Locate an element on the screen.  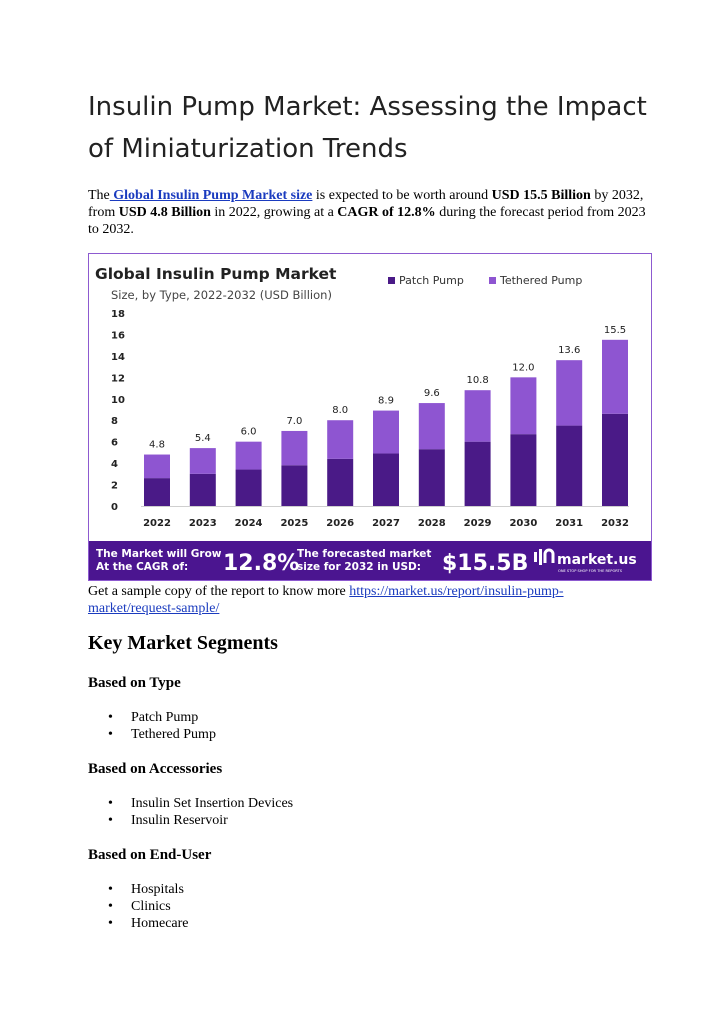
bar-total-label: 10.8 is located at coordinates (477, 380).